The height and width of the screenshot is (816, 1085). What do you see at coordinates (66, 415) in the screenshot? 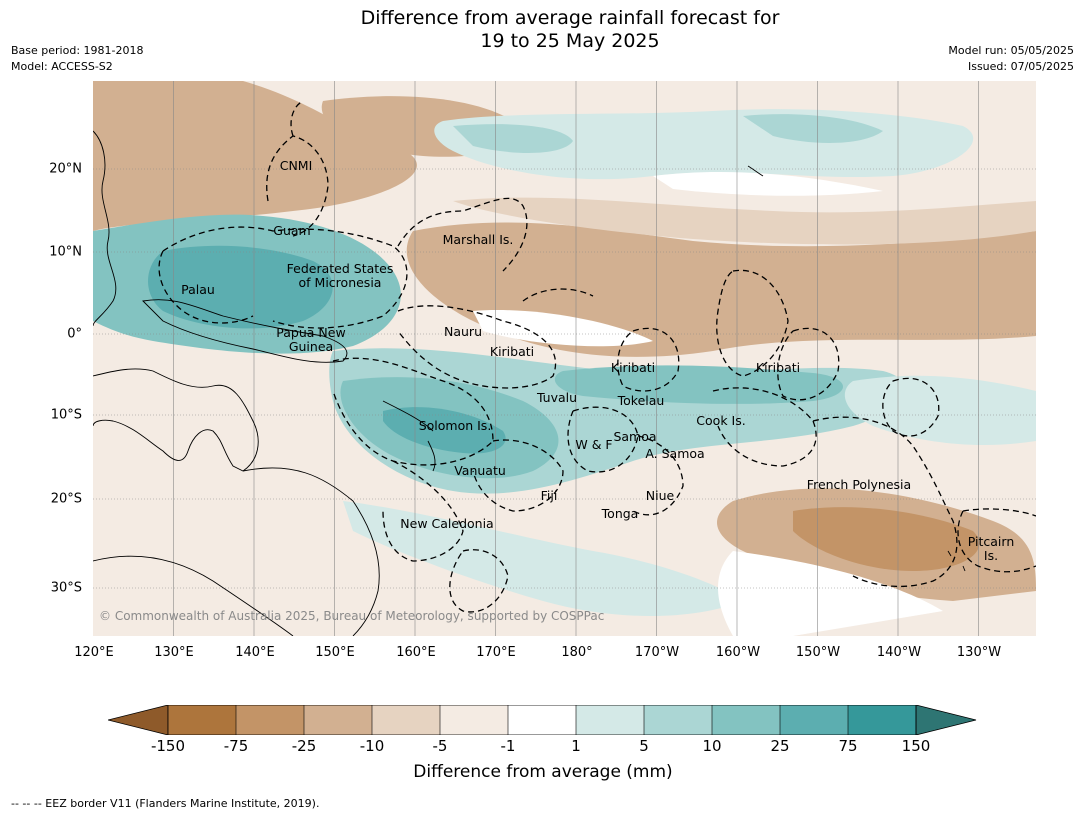
I see `lat-label-10s: 10°S` at bounding box center [66, 415].